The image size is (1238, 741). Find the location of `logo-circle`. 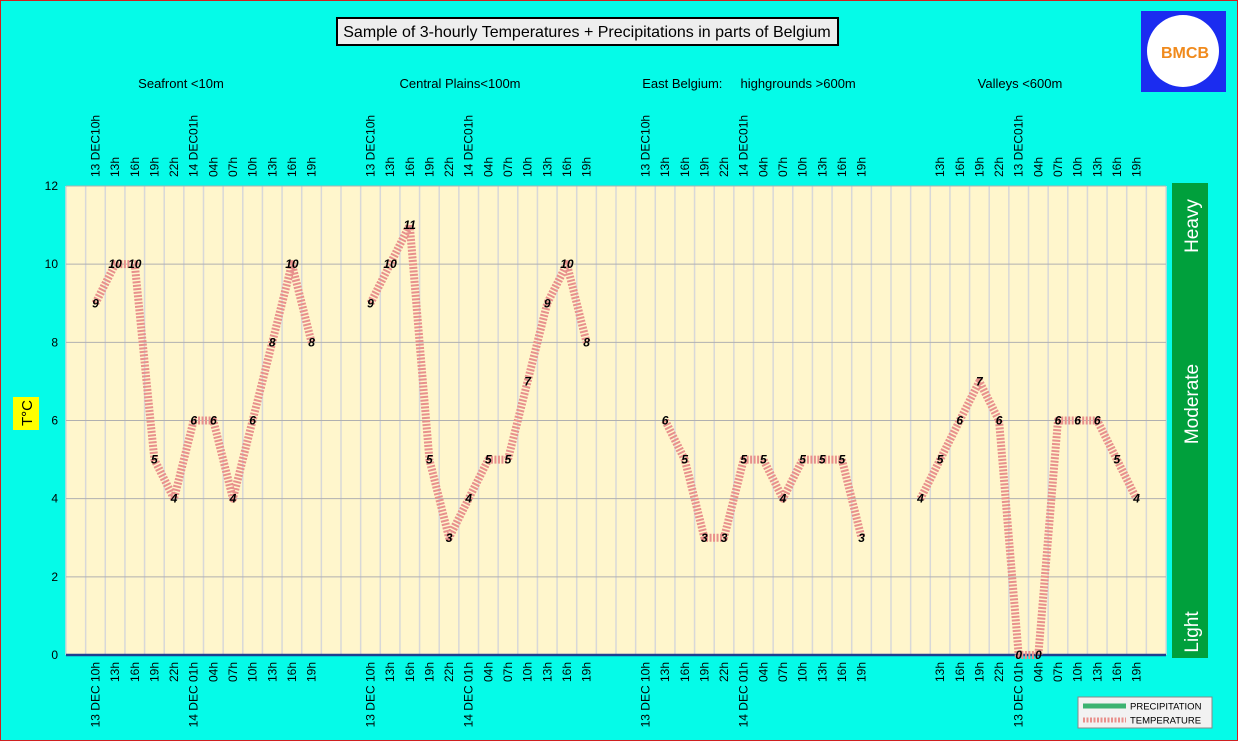

logo-circle is located at coordinates (1183, 51).